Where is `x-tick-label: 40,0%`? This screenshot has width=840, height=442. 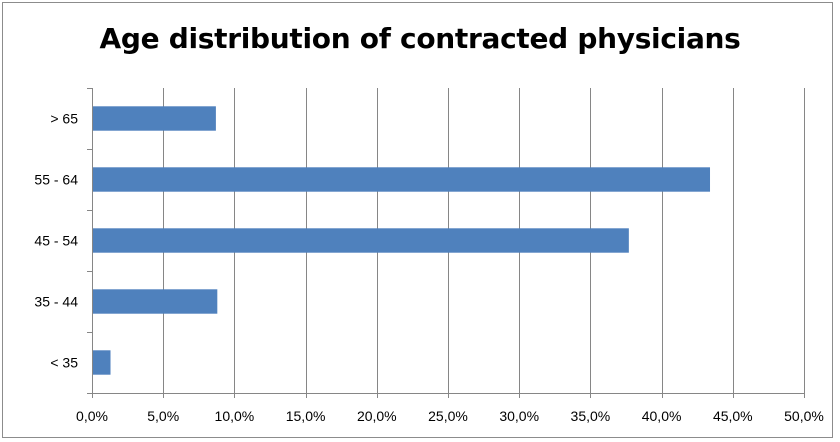 x-tick-label: 40,0% is located at coordinates (662, 416).